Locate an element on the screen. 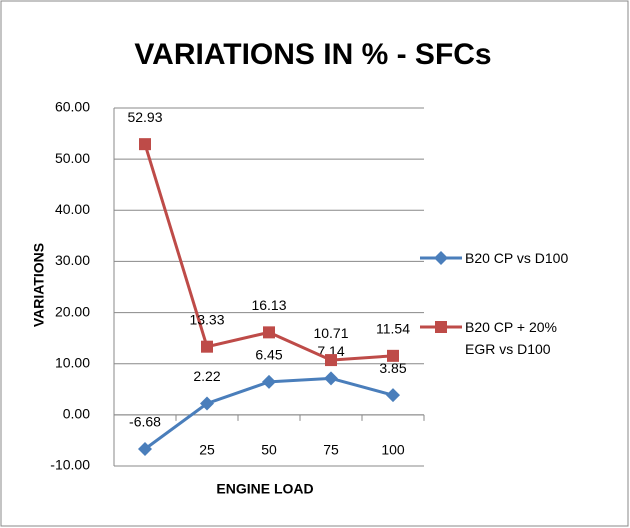 Image resolution: width=630 pixels, height=528 pixels. data-label: 7.14 is located at coordinates (330, 351).